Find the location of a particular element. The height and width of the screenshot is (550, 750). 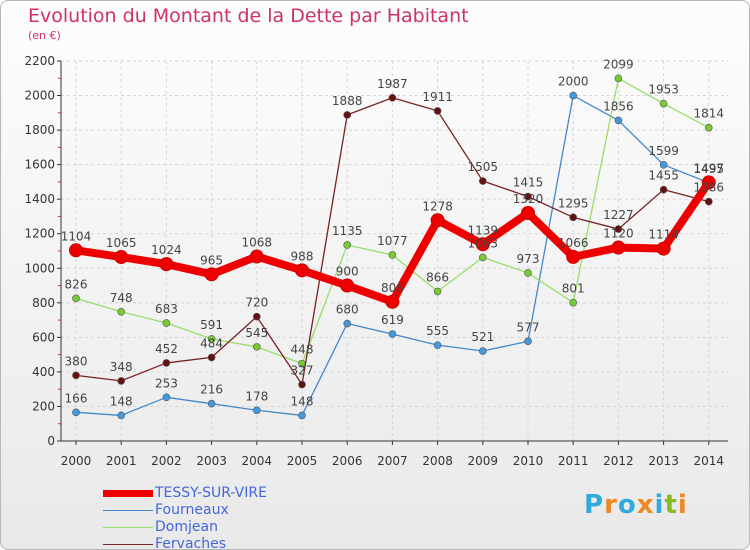

data-label: 801 is located at coordinates (573, 289).